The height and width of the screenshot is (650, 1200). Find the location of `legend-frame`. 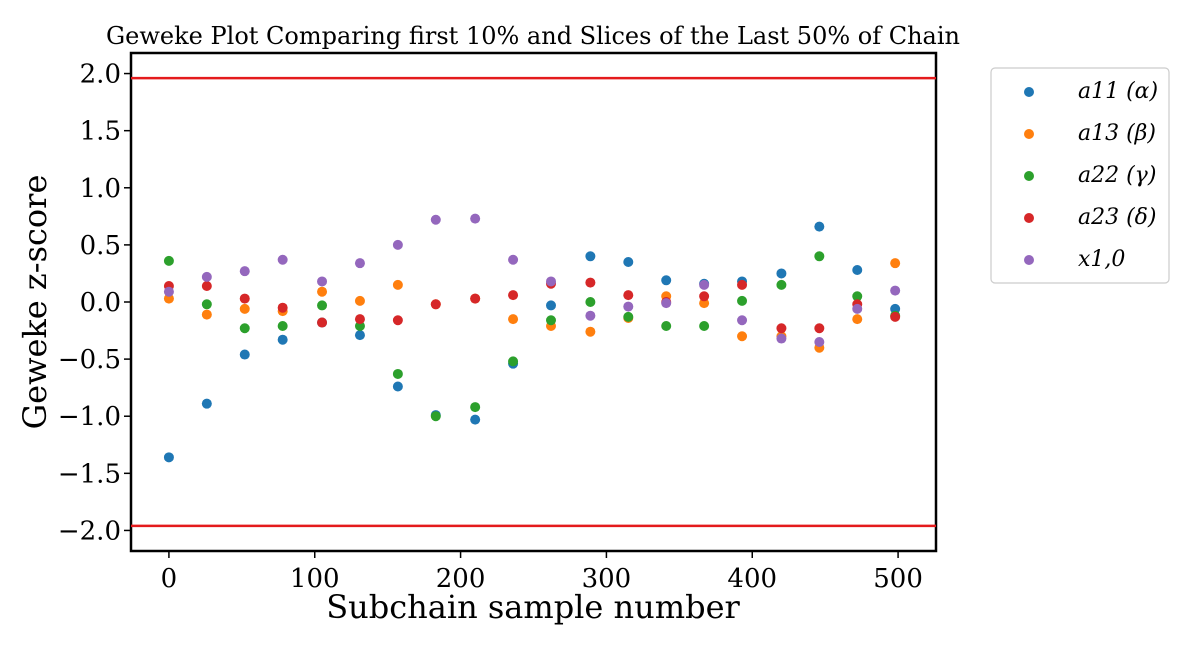

legend-frame is located at coordinates (1080, 175).